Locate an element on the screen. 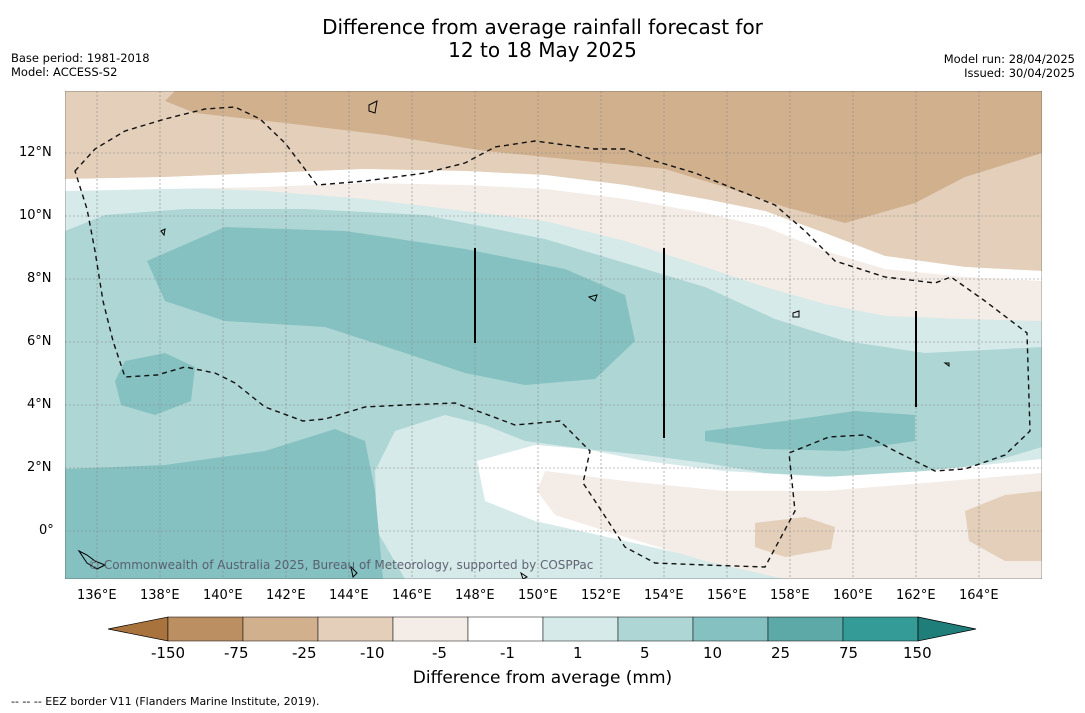  colorbar-tick: -10 is located at coordinates (372, 653).